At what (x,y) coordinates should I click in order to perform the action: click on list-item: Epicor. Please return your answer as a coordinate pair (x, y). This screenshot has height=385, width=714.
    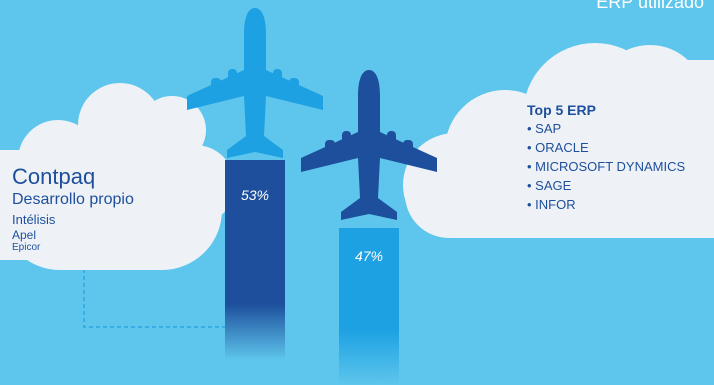
    Looking at the image, I should click on (26, 248).